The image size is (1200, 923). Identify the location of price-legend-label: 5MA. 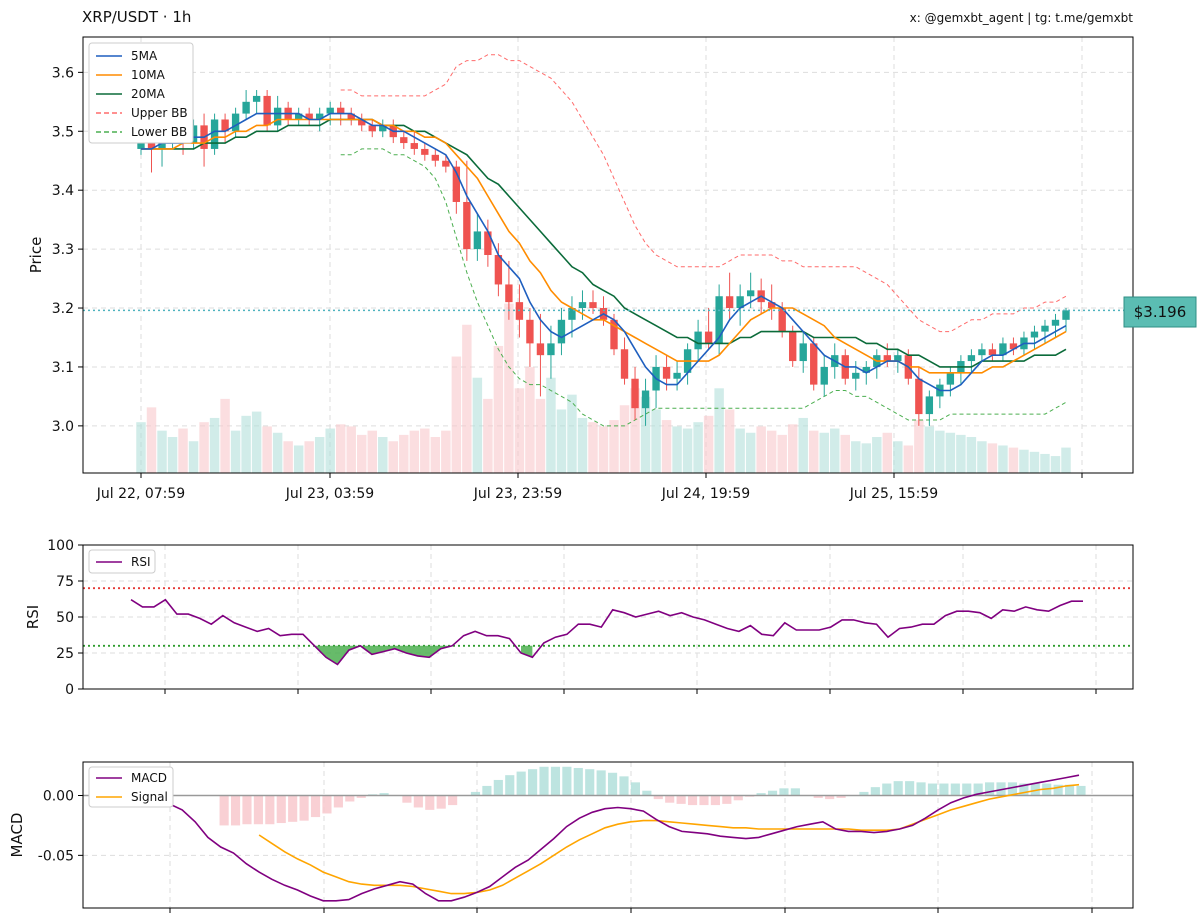
(144, 56).